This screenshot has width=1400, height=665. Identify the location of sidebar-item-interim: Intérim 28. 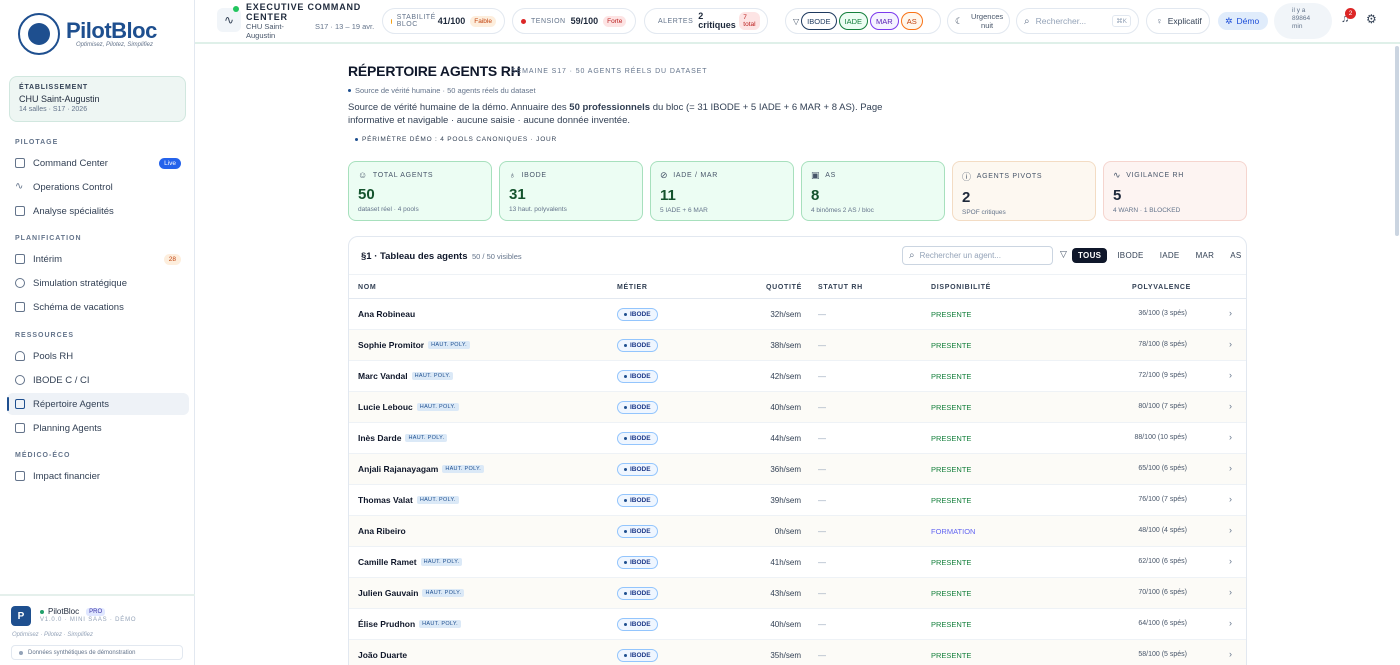
(98, 259).